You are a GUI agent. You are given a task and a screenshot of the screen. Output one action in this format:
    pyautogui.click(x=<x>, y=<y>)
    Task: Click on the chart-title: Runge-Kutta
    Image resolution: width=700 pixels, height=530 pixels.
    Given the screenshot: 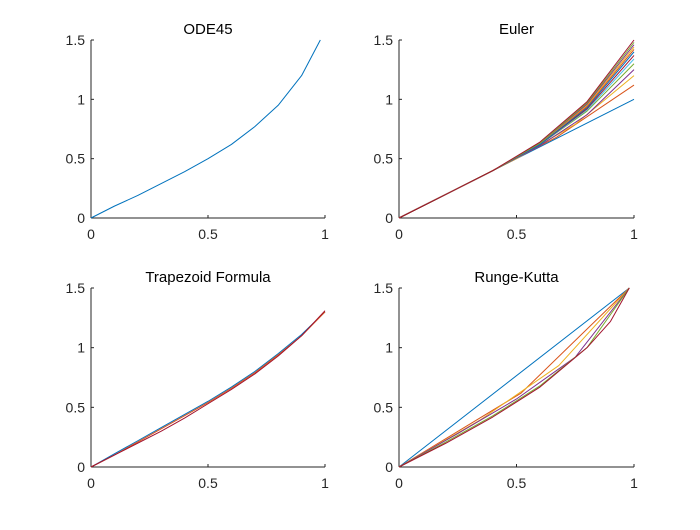 What is the action you would take?
    pyautogui.click(x=516, y=277)
    